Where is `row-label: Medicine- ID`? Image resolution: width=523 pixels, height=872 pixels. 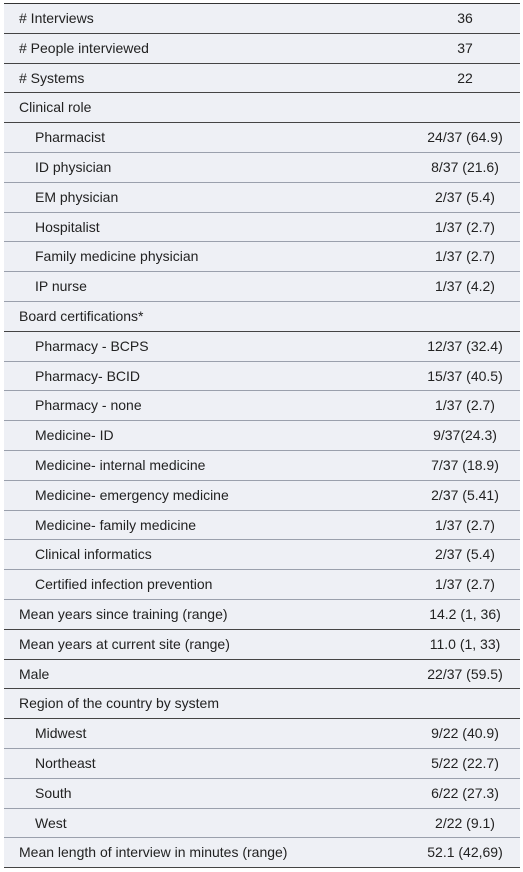
row-label: Medicine- ID is located at coordinates (74, 435).